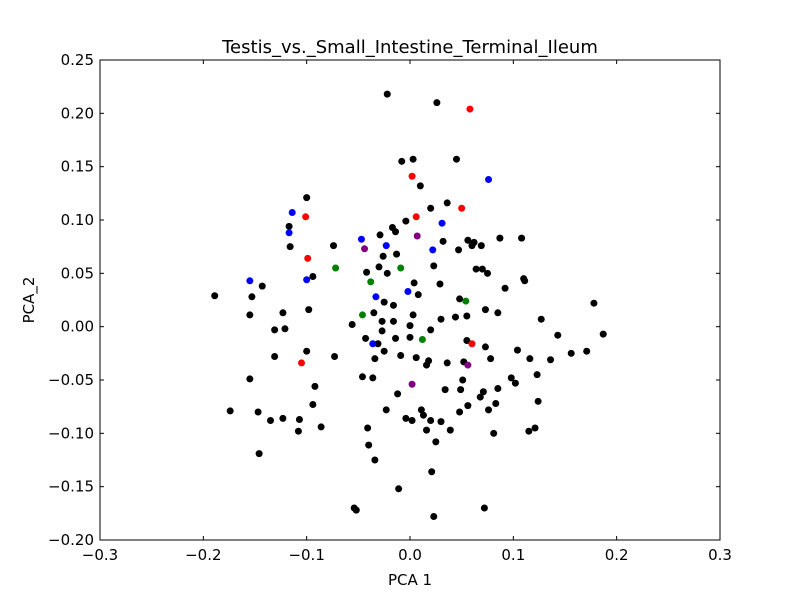 The image size is (800, 600). Describe the element at coordinates (77, 273) in the screenshot. I see `y-tick-label: 0.05` at that location.